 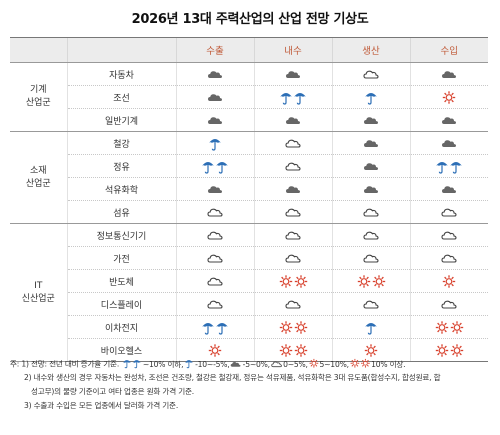 I want to click on table-header-row: 수출 내수 생산 수입, so click(x=249, y=50).